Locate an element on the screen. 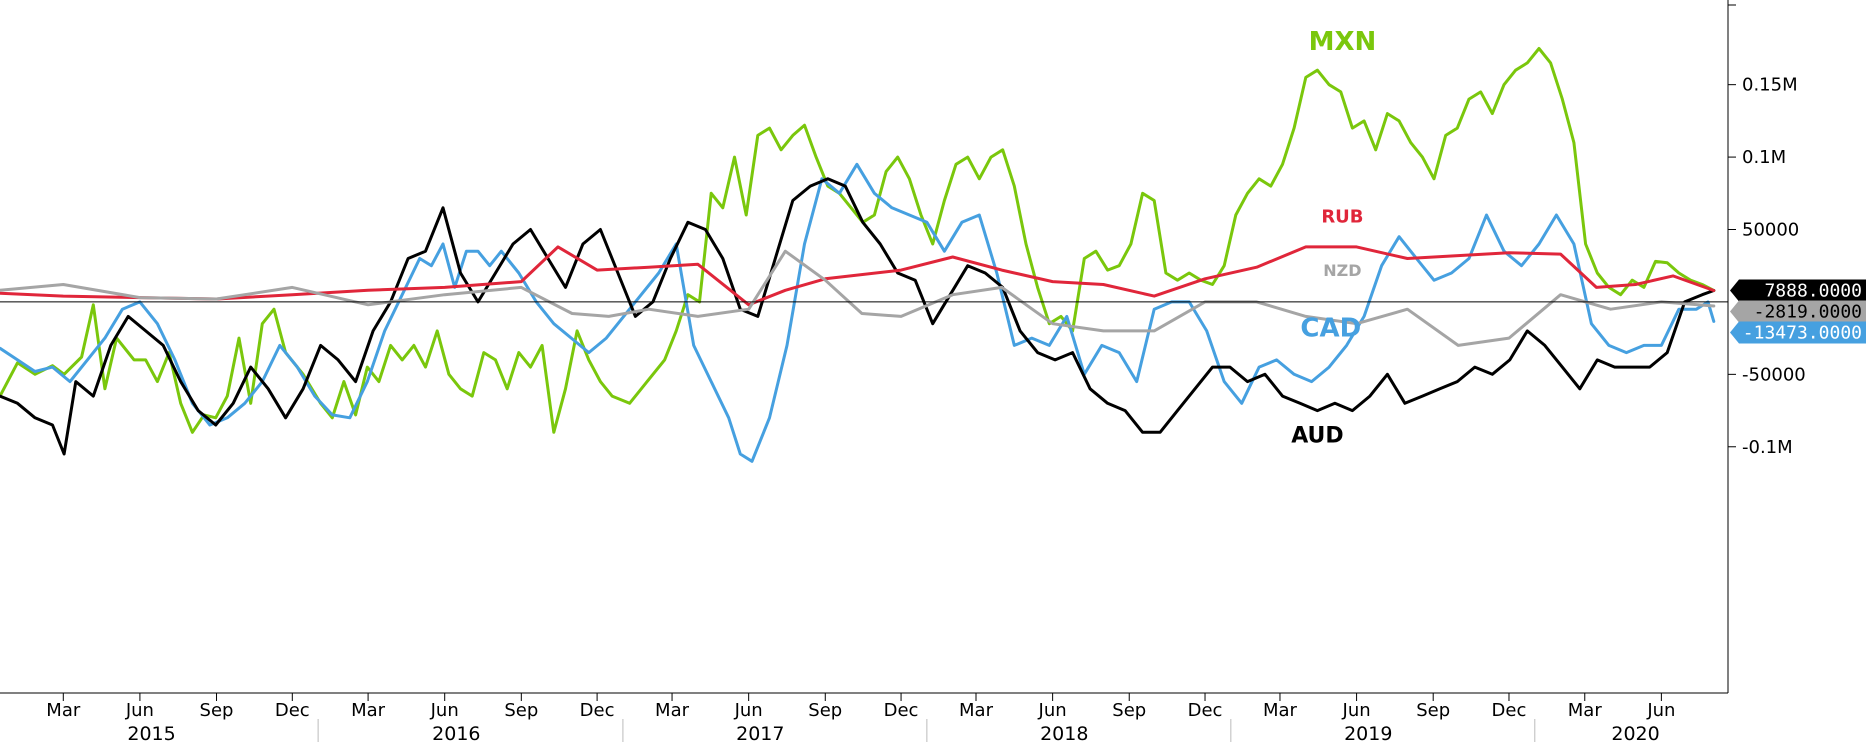  y-tick-label: -0.1M is located at coordinates (1767, 447).